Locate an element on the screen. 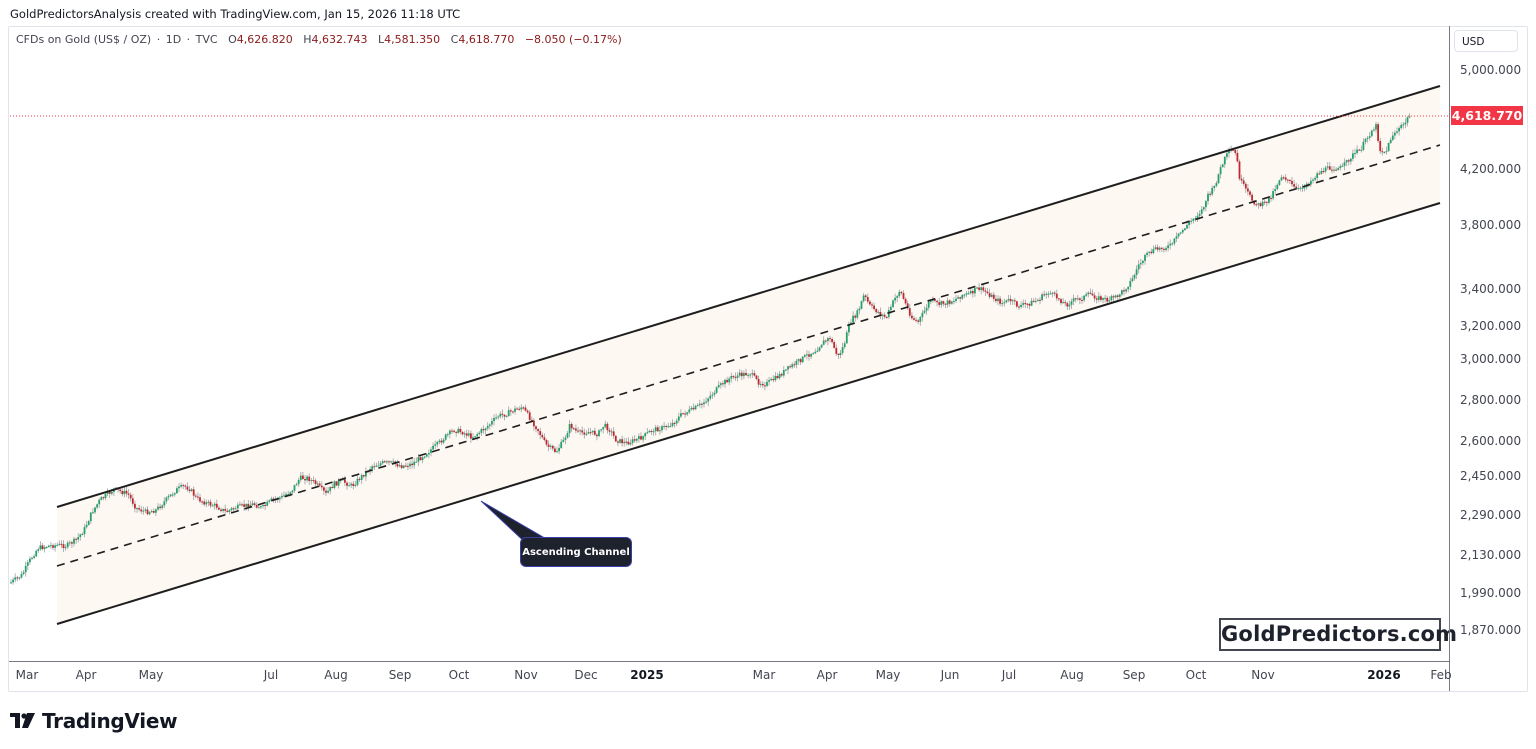  time-tick: Dec is located at coordinates (586, 675).